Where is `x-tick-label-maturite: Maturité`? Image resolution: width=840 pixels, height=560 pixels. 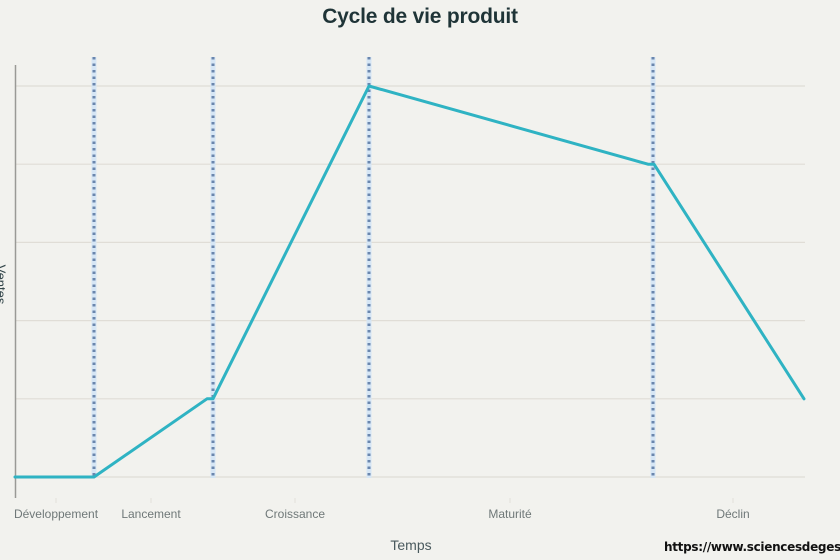
x-tick-label-maturite: Maturité is located at coordinates (510, 514).